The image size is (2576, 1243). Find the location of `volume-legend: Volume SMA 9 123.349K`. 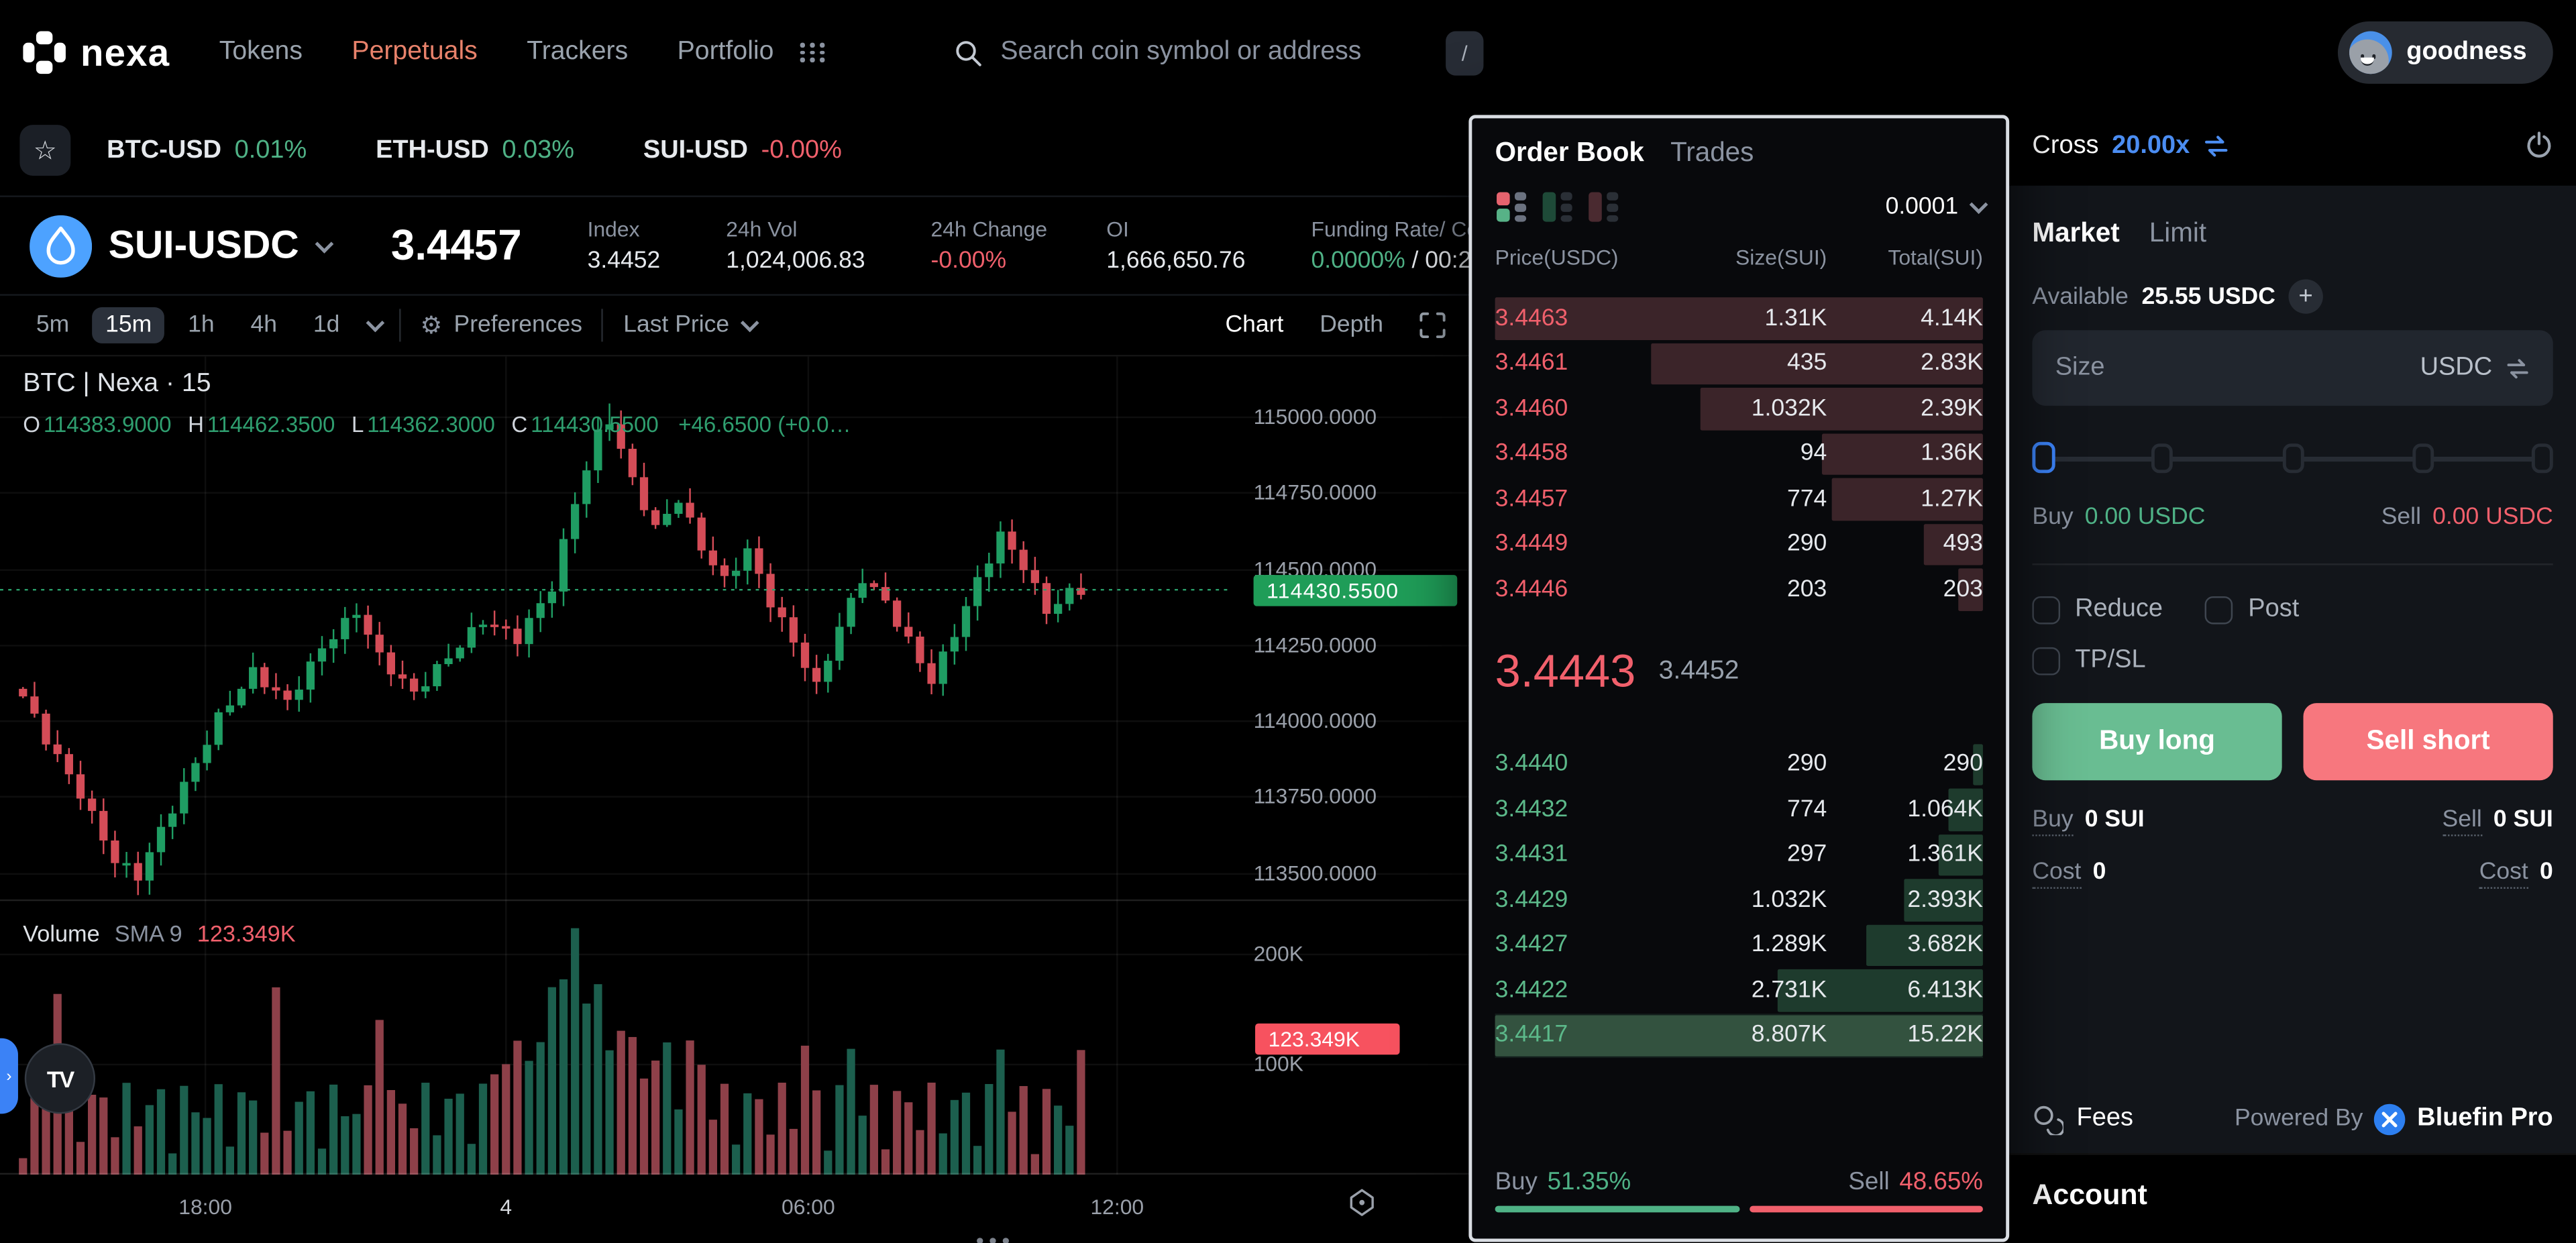

volume-legend: Volume SMA 9 123.349K is located at coordinates (159, 933).